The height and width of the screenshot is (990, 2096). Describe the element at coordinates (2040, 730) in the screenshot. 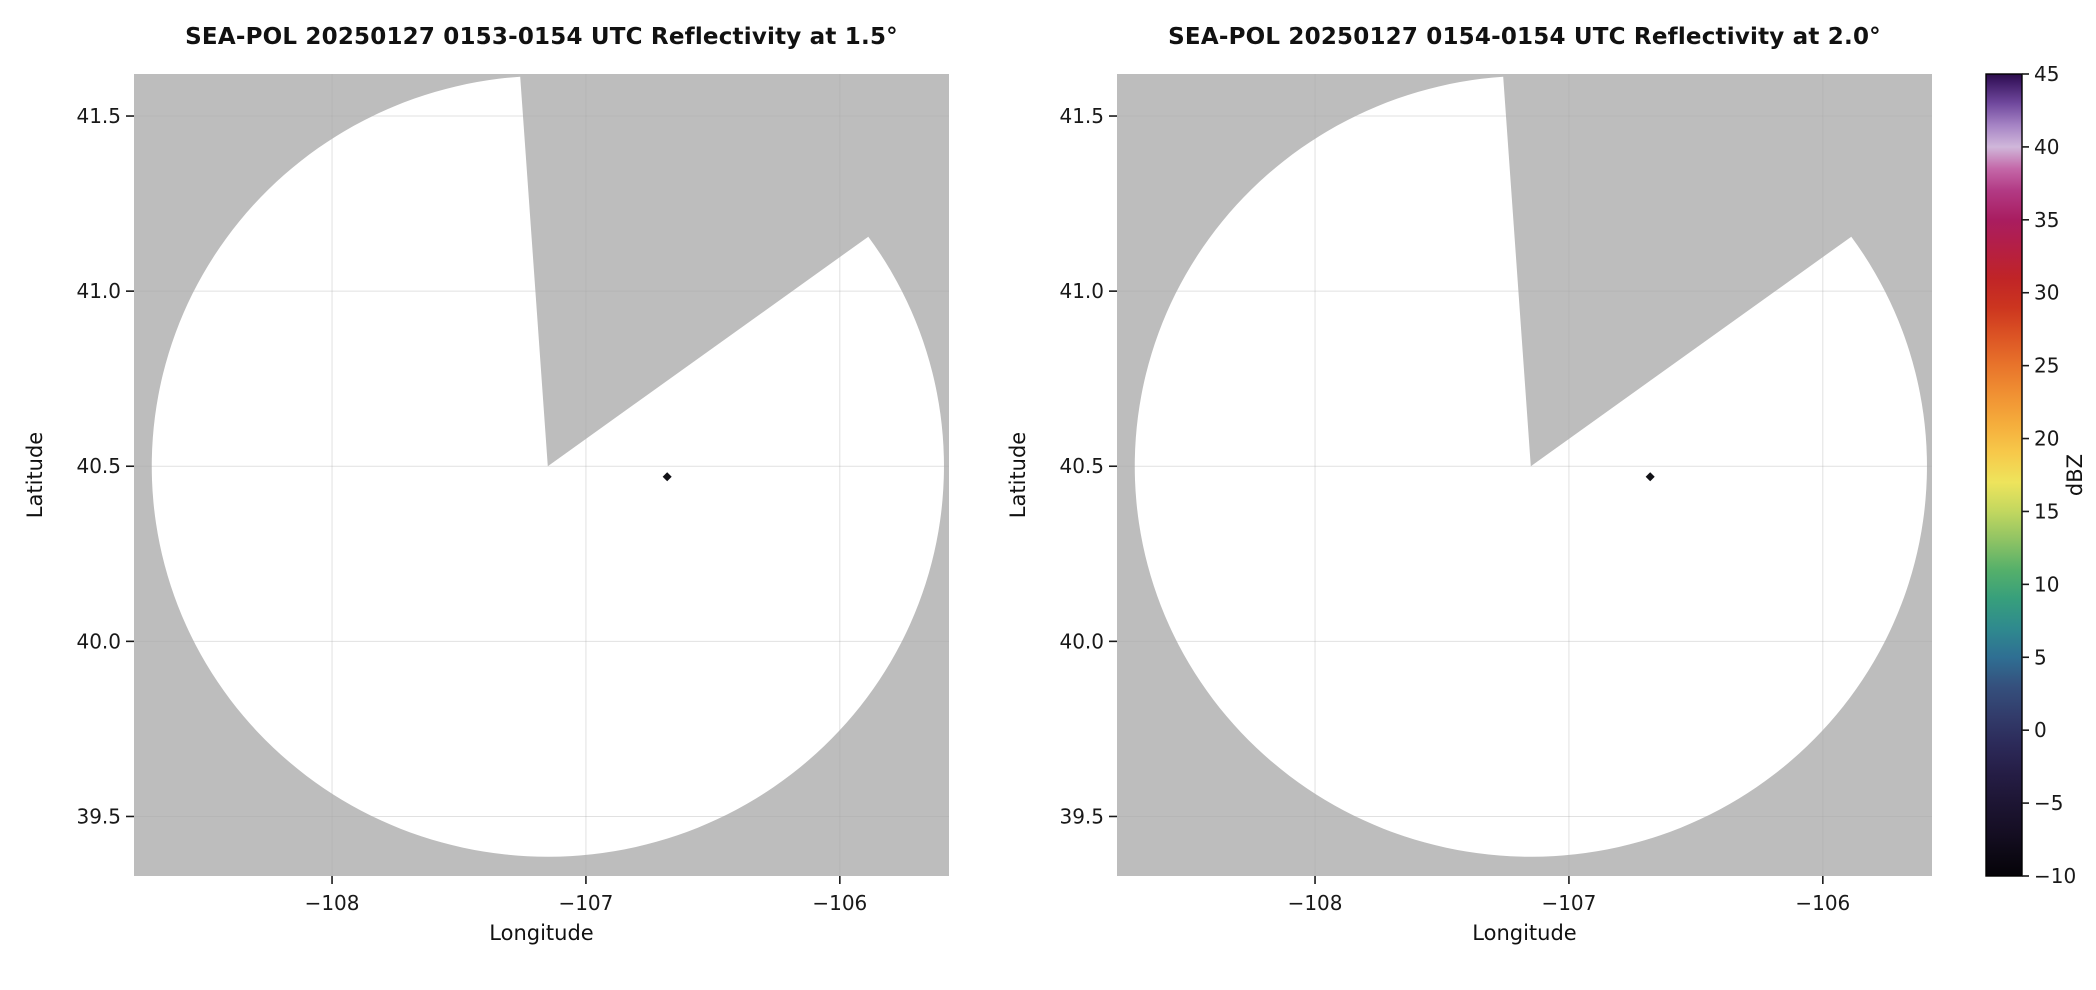

I see `colorbar-tick-label: 0` at that location.